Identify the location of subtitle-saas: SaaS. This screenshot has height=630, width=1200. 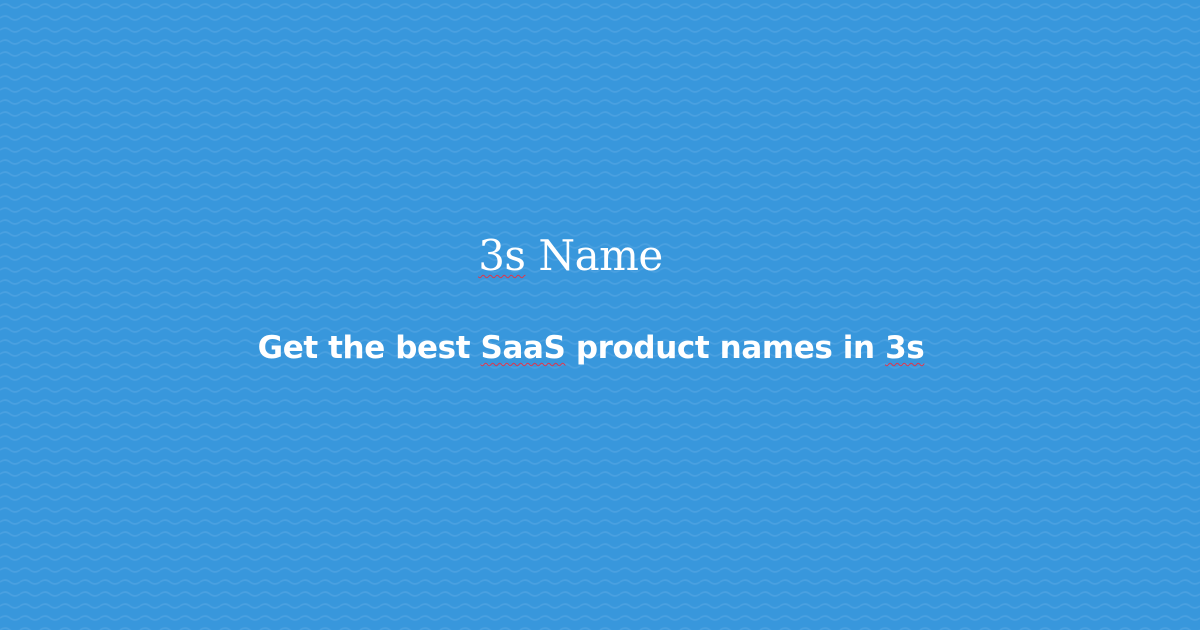
(523, 348).